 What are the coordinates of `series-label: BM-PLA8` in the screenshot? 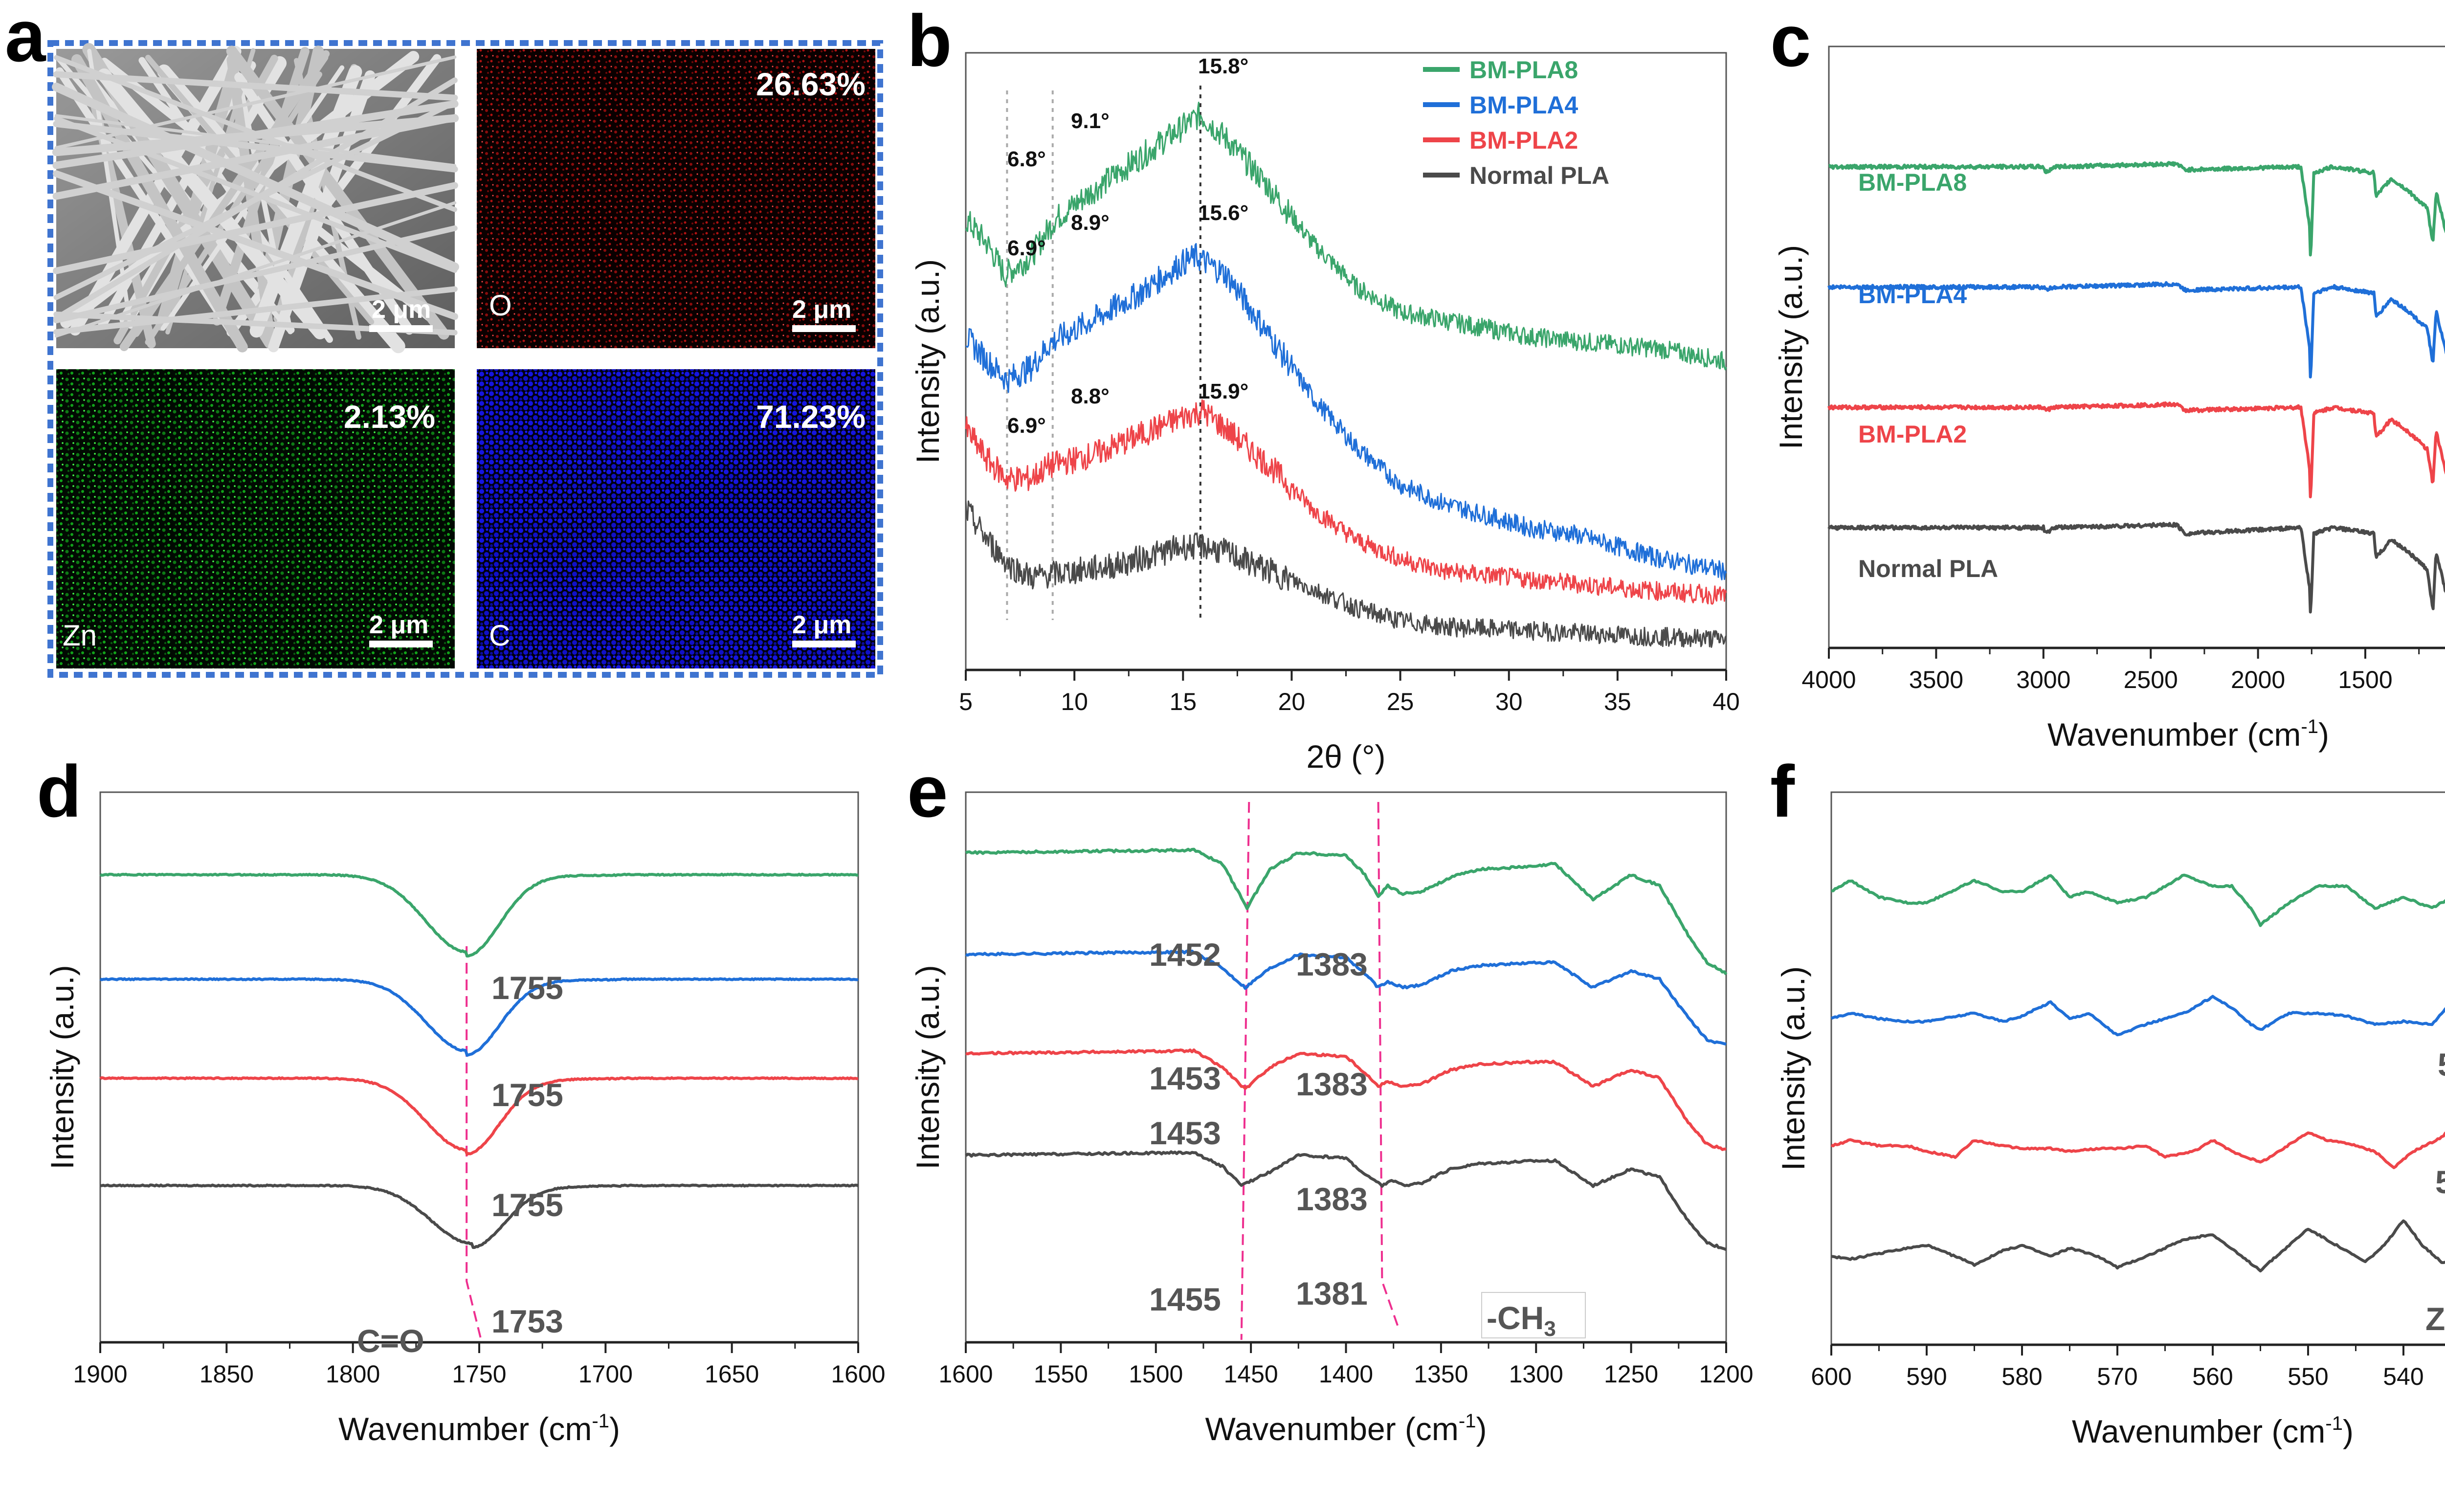 It's located at (1912, 183).